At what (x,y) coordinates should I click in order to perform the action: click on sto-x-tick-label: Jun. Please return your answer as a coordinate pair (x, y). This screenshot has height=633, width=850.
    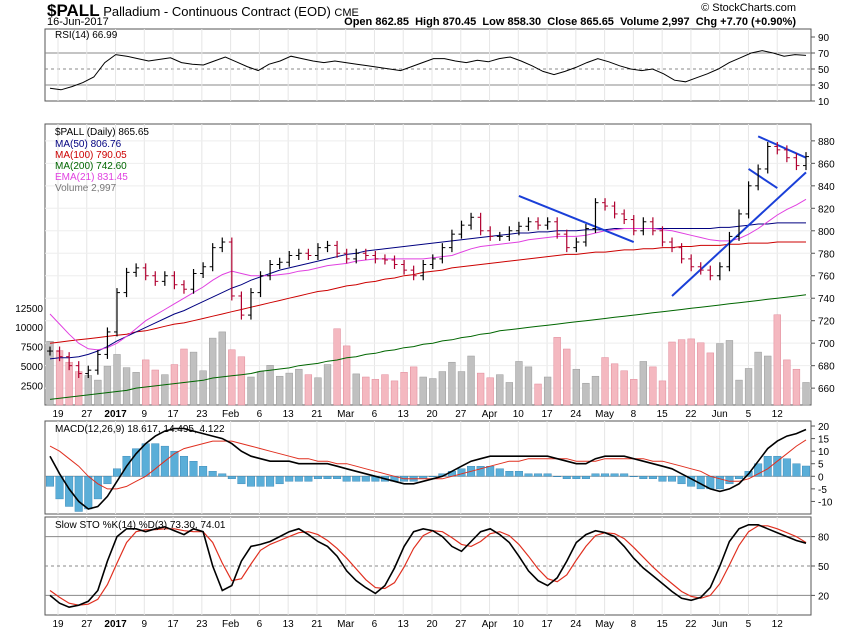
    Looking at the image, I should click on (720, 624).